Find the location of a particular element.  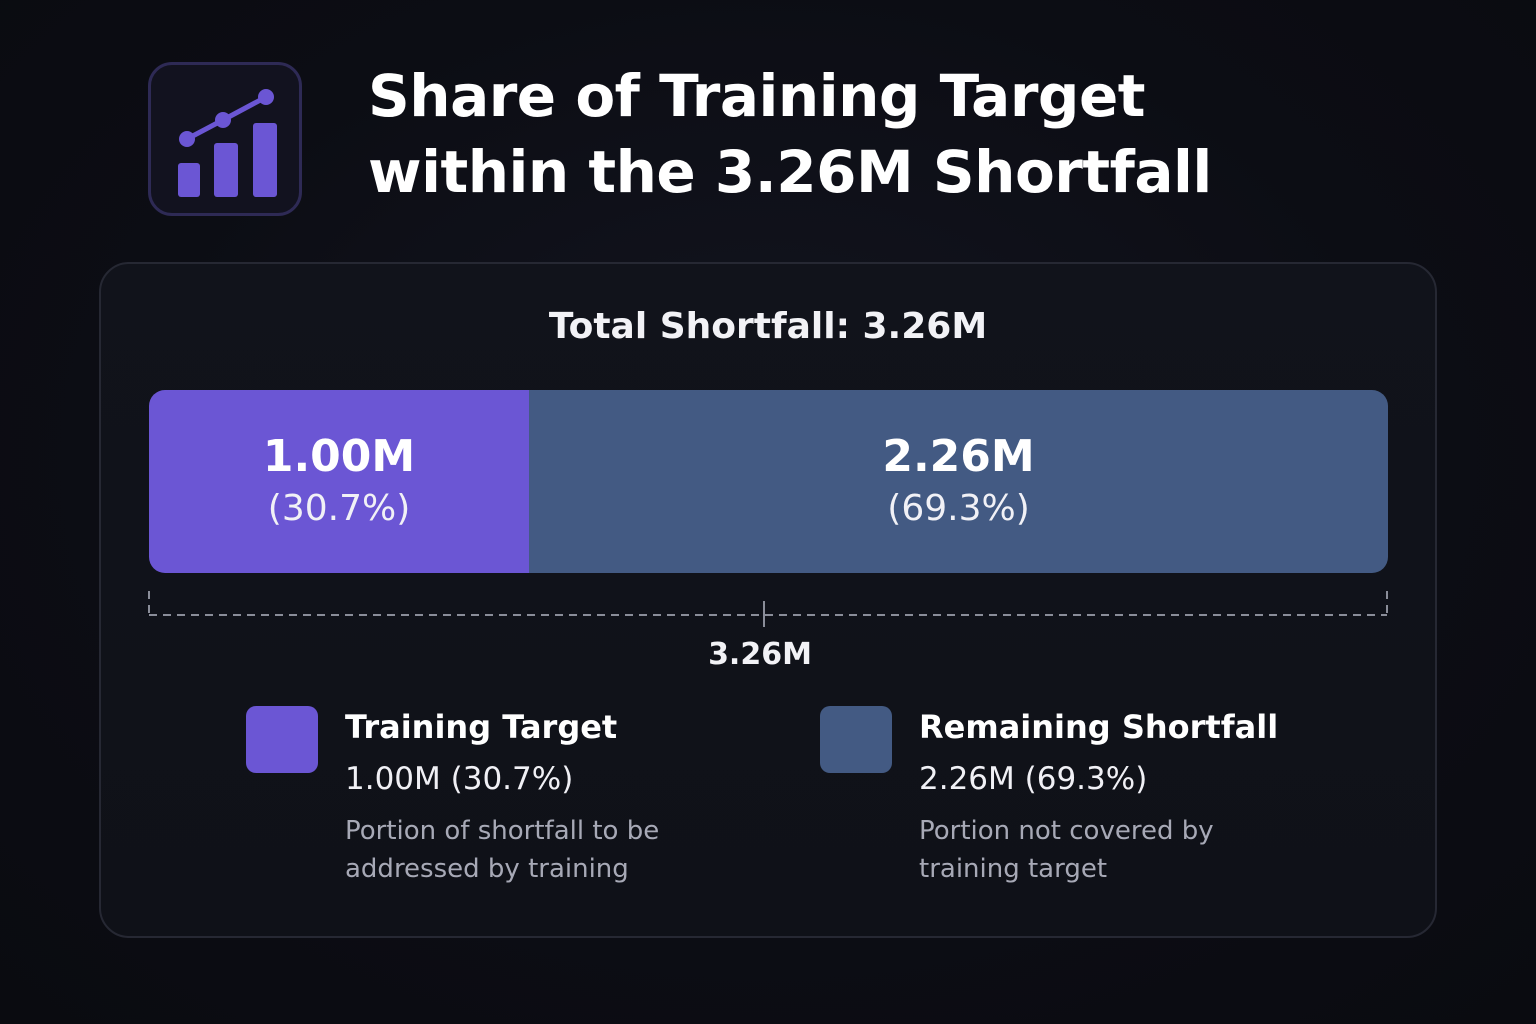

bar-line-chart-icon is located at coordinates (225, 139).